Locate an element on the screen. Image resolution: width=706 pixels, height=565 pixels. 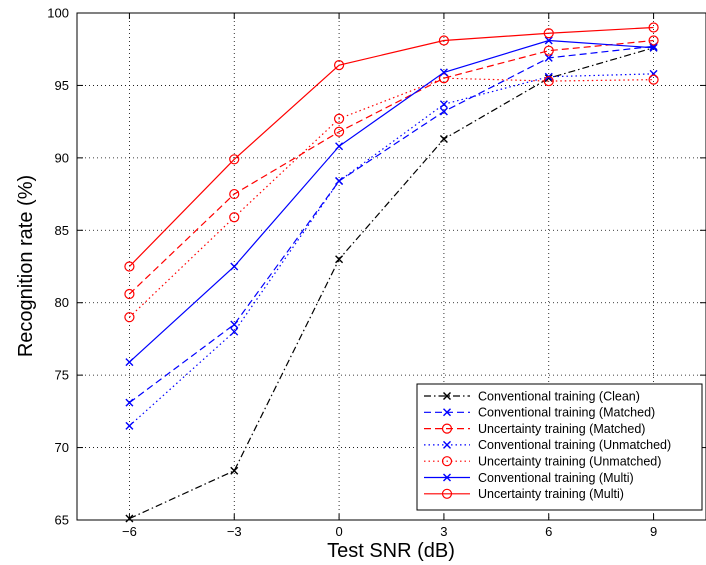
legend-box is located at coordinates (559, 447).